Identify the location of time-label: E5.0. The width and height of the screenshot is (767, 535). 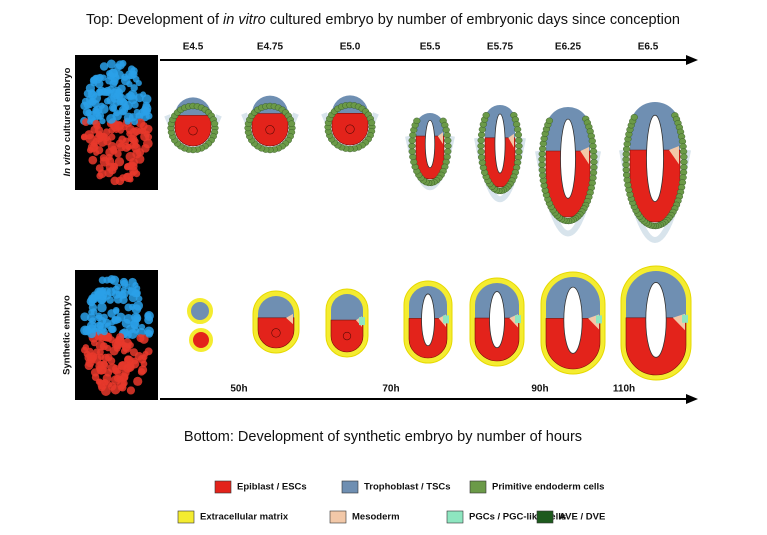
(350, 47).